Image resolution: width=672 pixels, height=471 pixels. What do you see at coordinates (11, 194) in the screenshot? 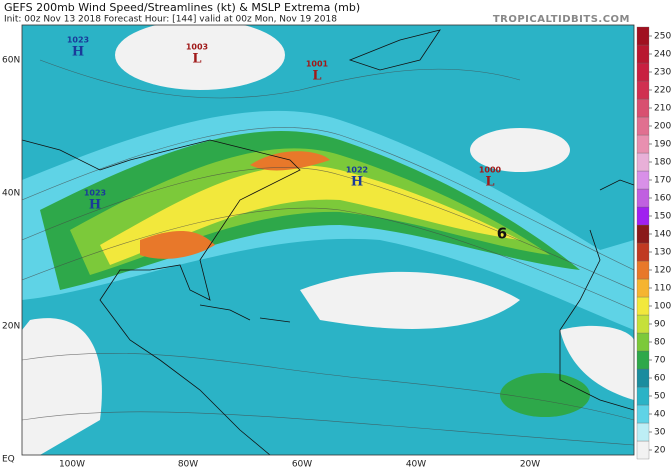
I see `lat-label: 40N` at bounding box center [11, 194].